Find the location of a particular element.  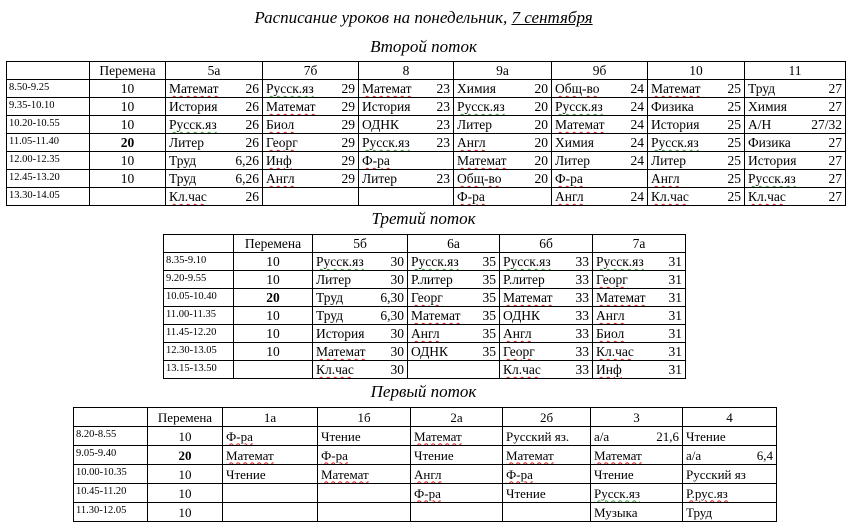

lesson-time: 9.35-10.10 is located at coordinates (48, 106).